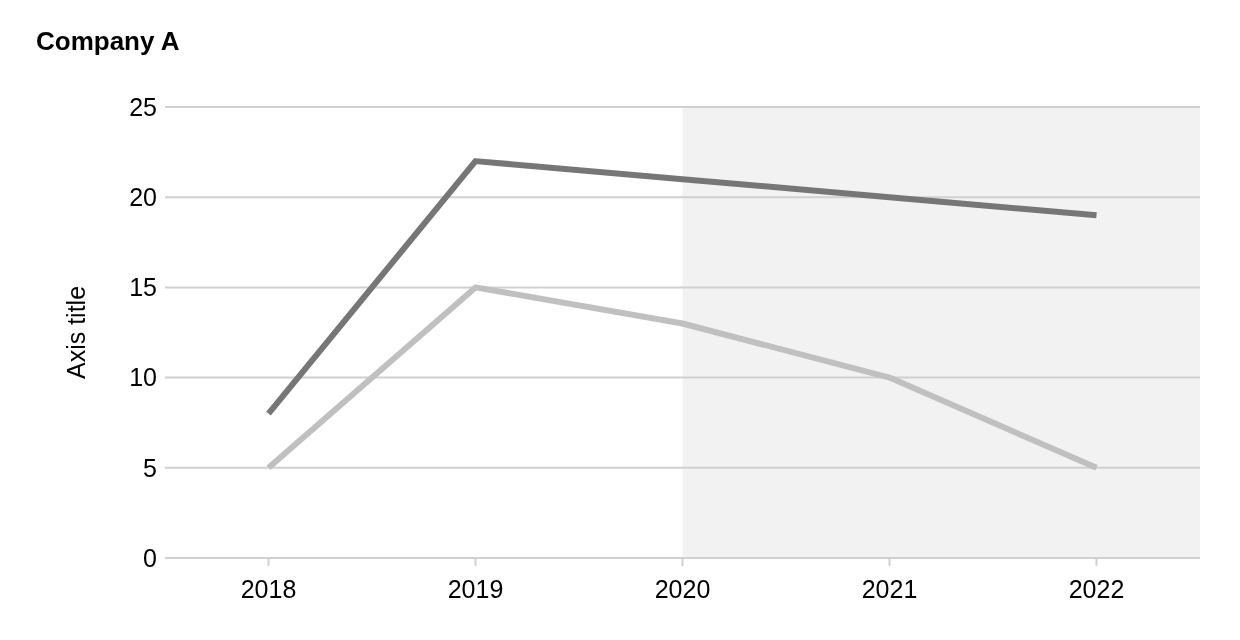 Image resolution: width=1240 pixels, height=640 pixels. Describe the element at coordinates (1096, 588) in the screenshot. I see `x-tick-label: 2022` at that location.